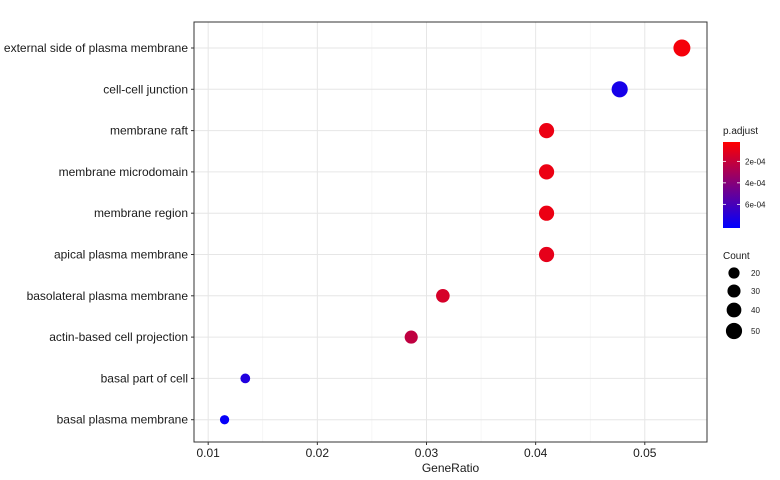  Describe the element at coordinates (755, 310) in the screenshot. I see `size-legend-label: 40` at that location.